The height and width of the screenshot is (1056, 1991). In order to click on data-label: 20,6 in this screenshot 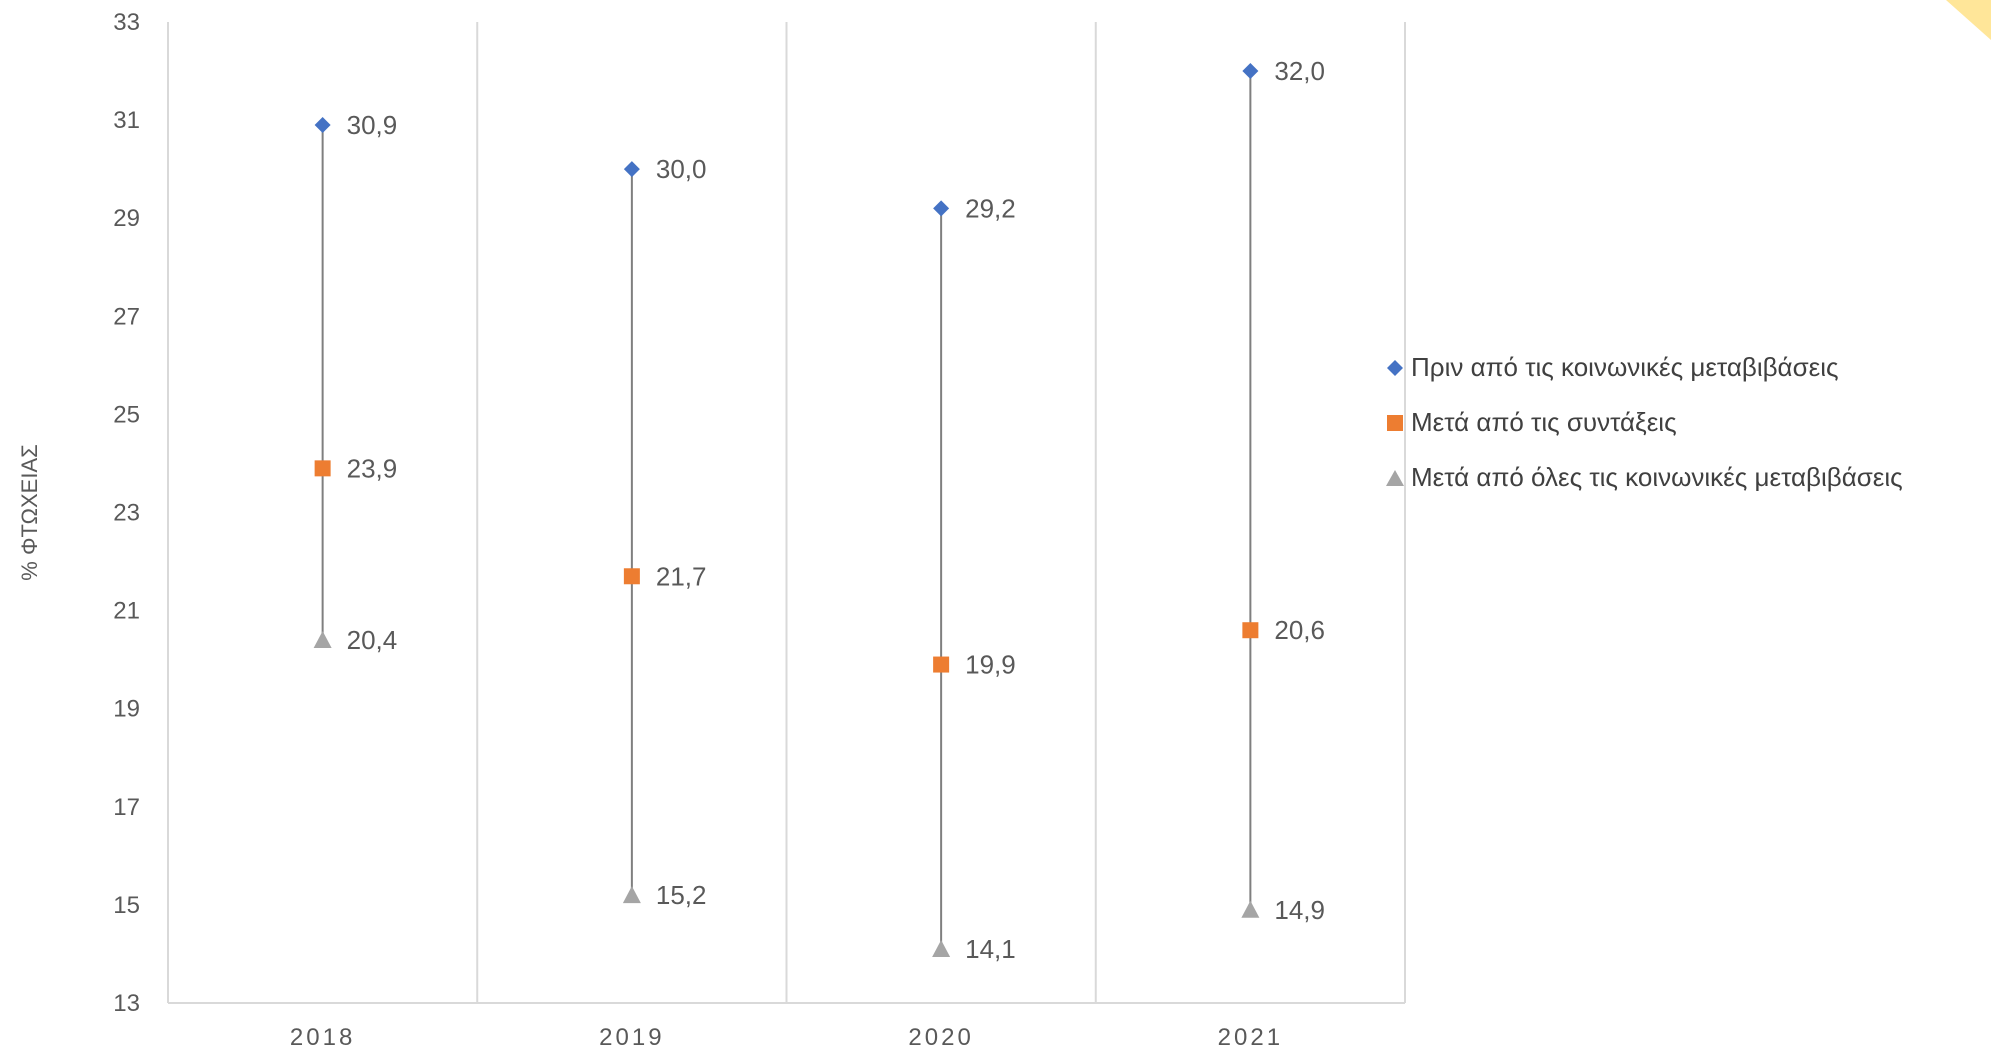, I will do `click(1299, 630)`.